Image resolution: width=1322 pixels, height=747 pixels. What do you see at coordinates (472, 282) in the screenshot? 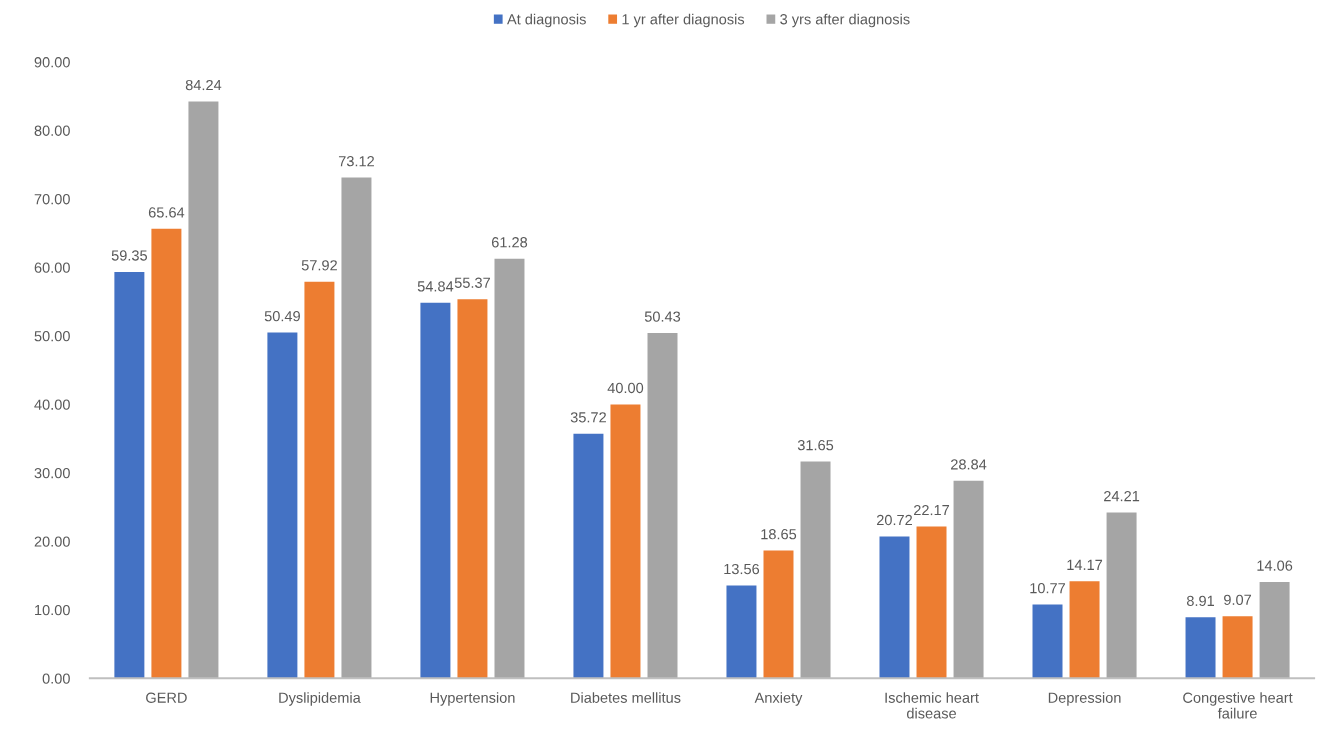
I see `data-label: 55.37` at bounding box center [472, 282].